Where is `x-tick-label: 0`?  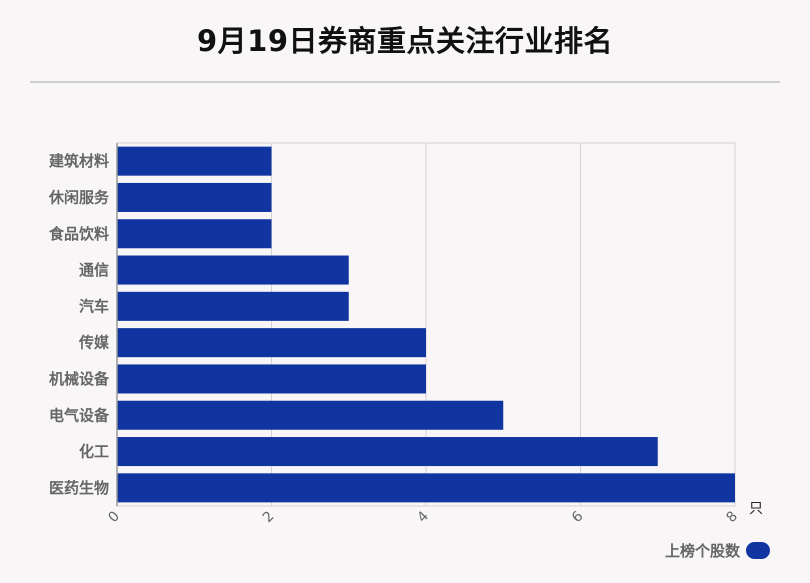
x-tick-label: 0 is located at coordinates (114, 517).